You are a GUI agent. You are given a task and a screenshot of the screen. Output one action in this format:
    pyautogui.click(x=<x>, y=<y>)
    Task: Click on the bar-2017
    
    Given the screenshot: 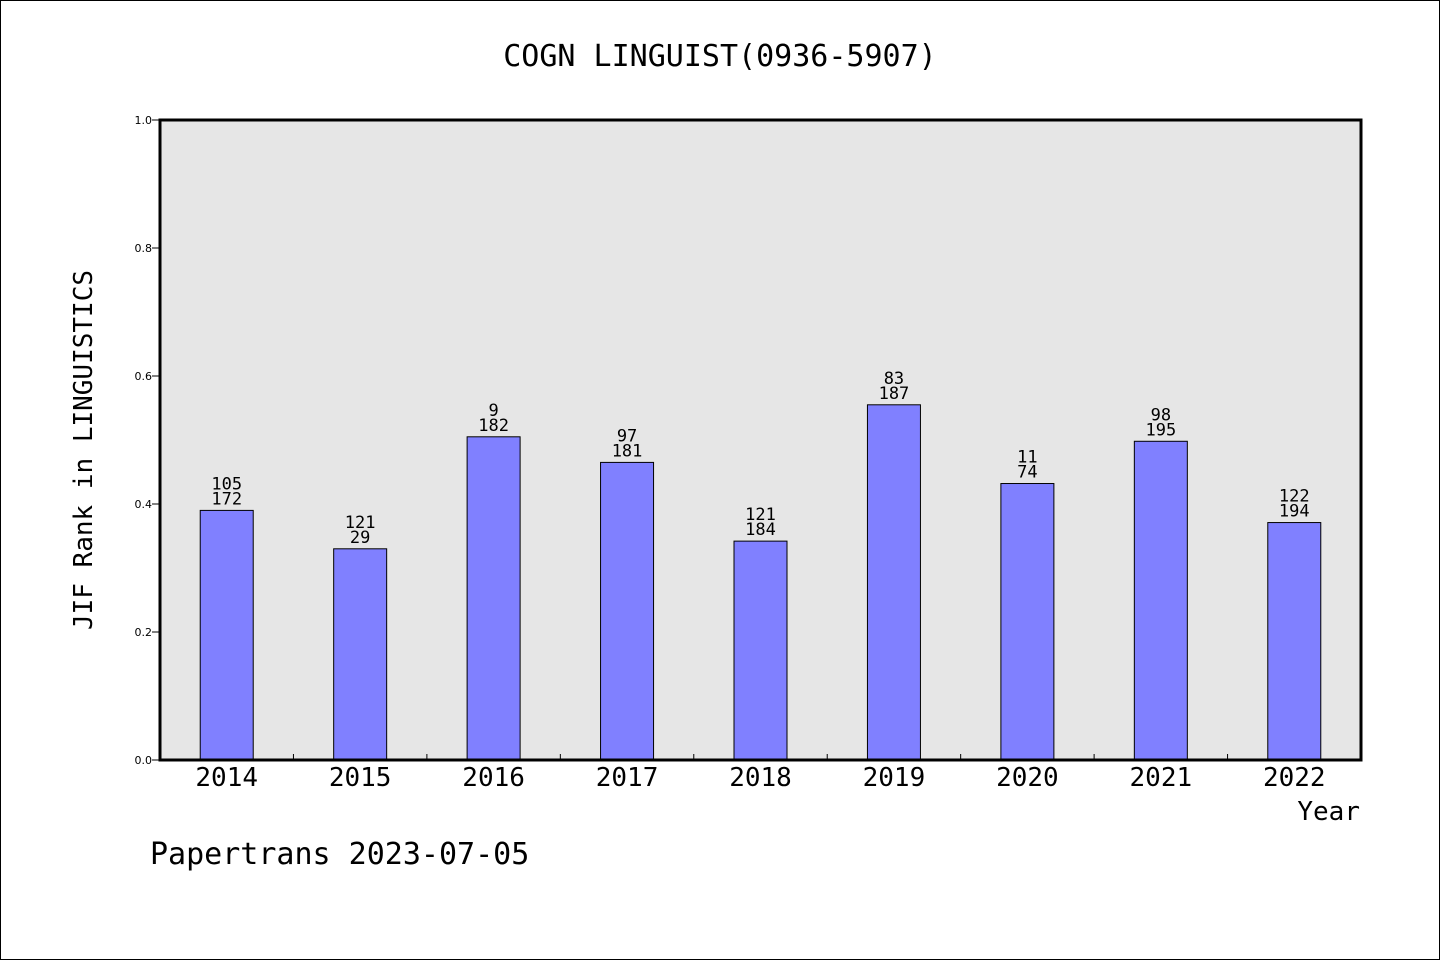 What is the action you would take?
    pyautogui.click(x=627, y=611)
    